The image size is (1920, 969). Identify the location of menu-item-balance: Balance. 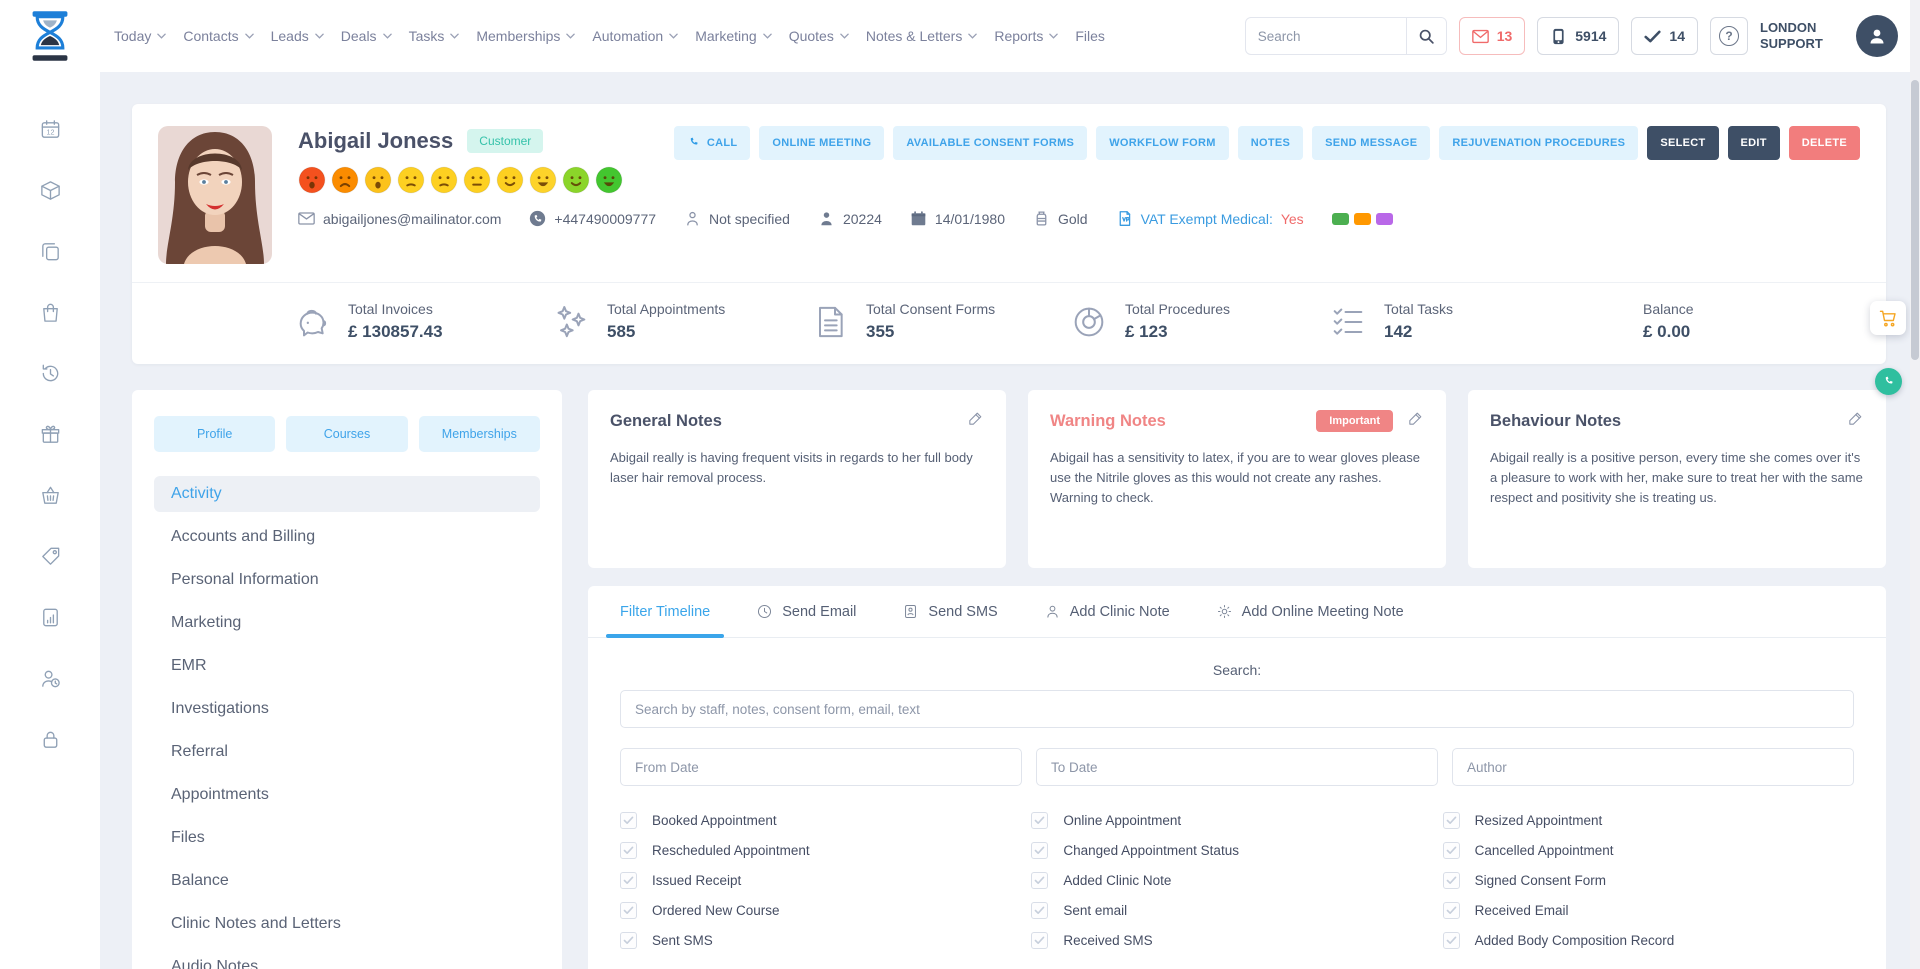
(200, 880).